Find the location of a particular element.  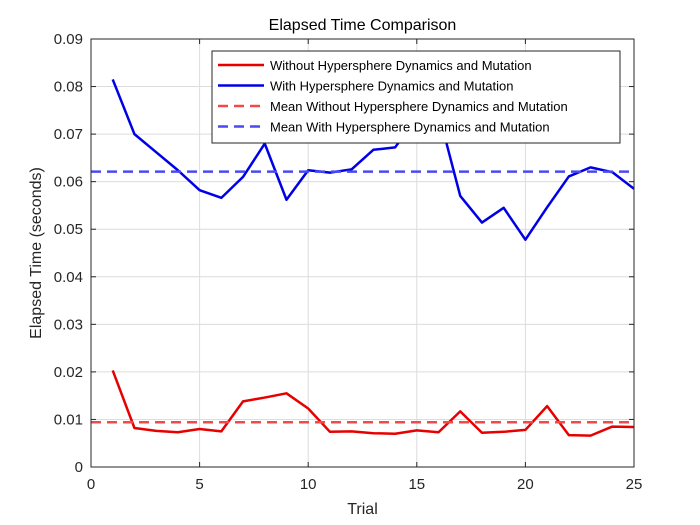

y-tick-label: 0.09 is located at coordinates (68, 39).